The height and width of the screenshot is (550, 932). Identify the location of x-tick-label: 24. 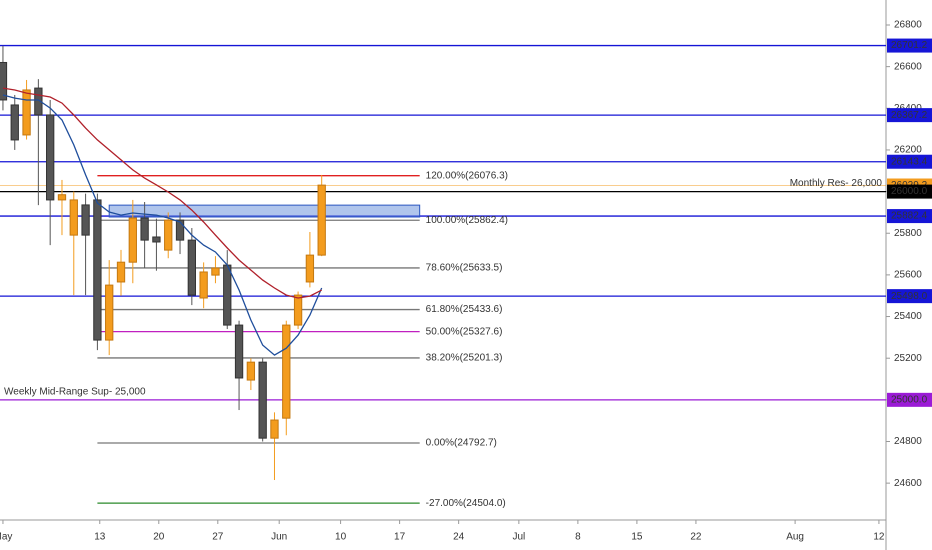
(459, 537).